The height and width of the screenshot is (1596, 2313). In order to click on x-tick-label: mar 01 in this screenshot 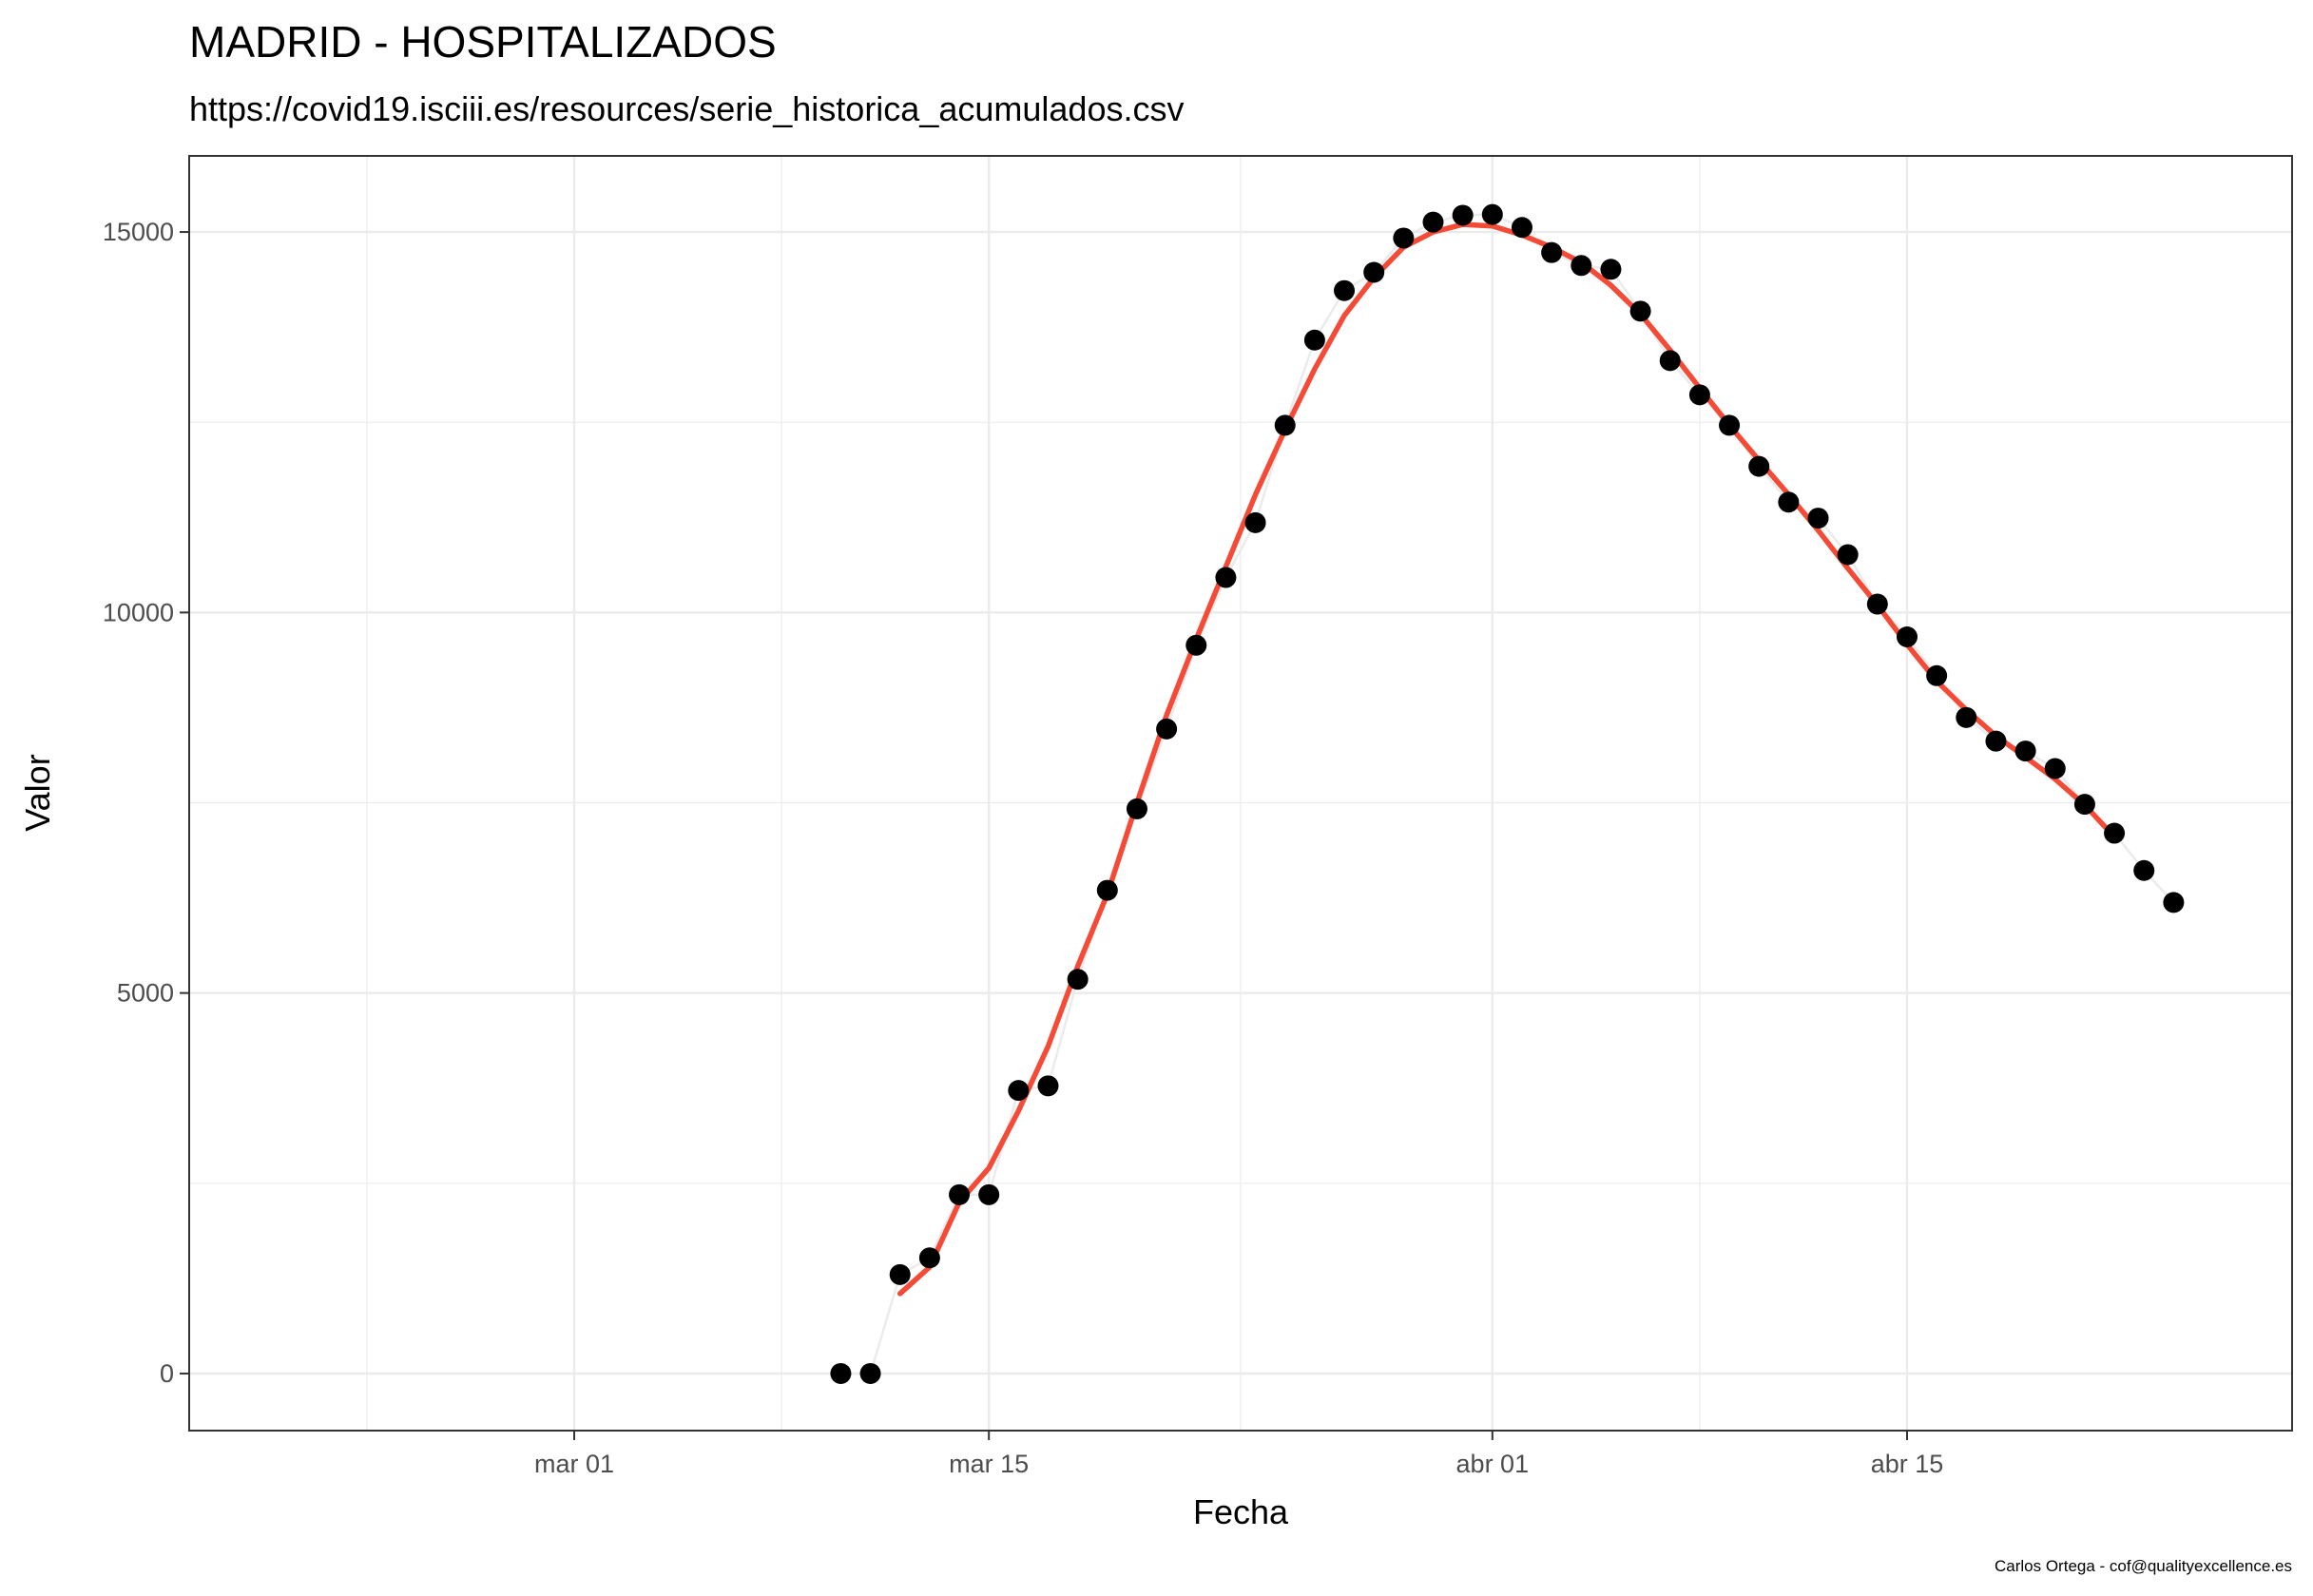, I will do `click(574, 1464)`.